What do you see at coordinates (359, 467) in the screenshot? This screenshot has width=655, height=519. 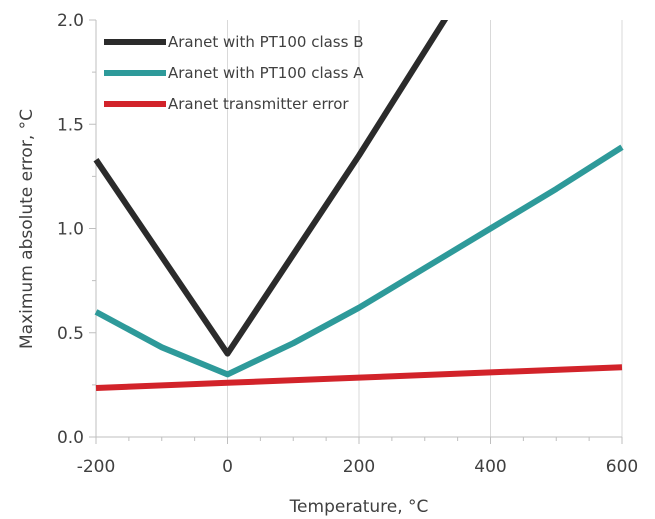 I see `x-tick-label: 200` at bounding box center [359, 467].